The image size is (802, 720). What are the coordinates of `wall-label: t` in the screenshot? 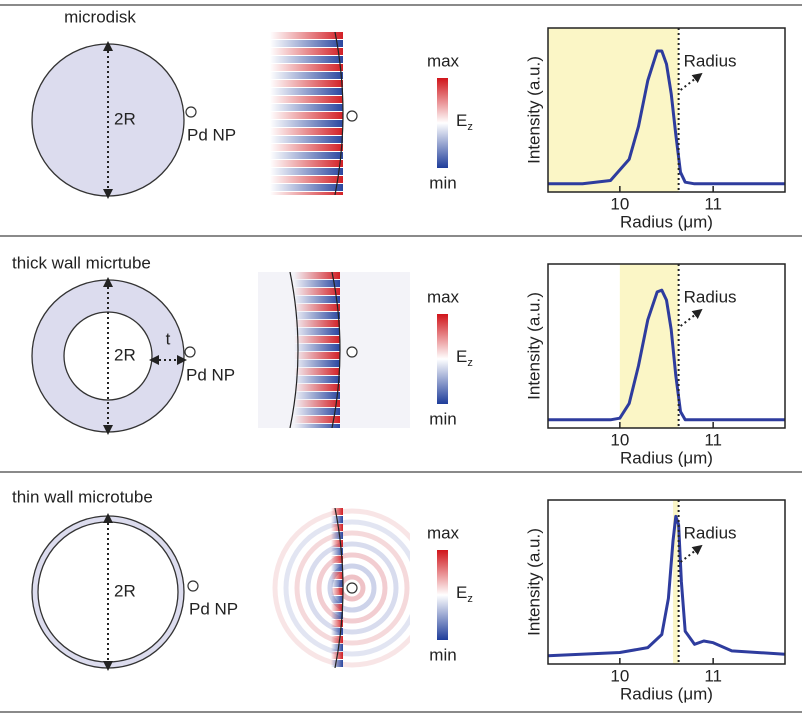 It's located at (168, 338).